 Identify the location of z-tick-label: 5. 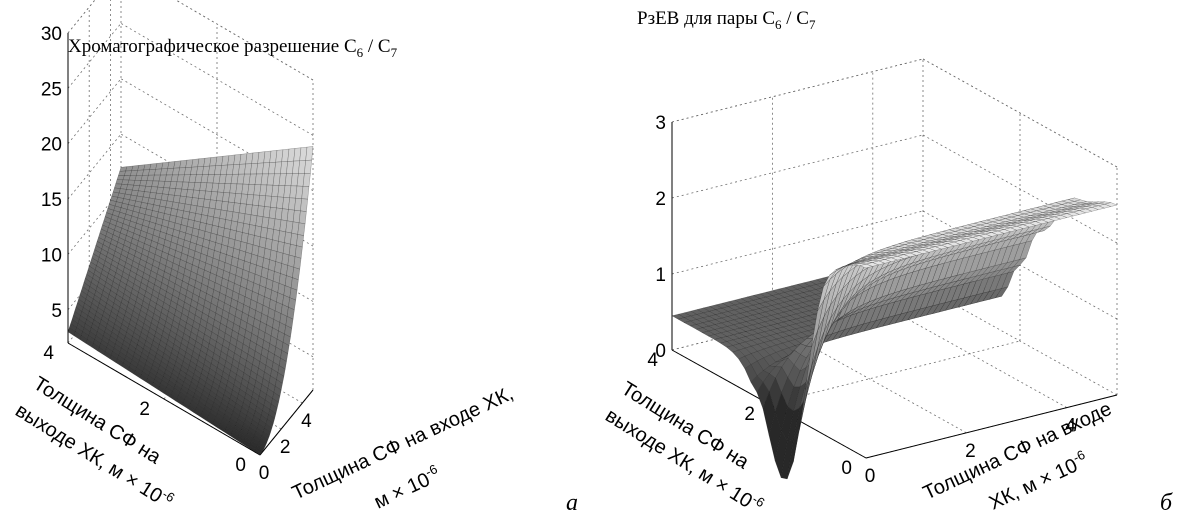
(56, 311).